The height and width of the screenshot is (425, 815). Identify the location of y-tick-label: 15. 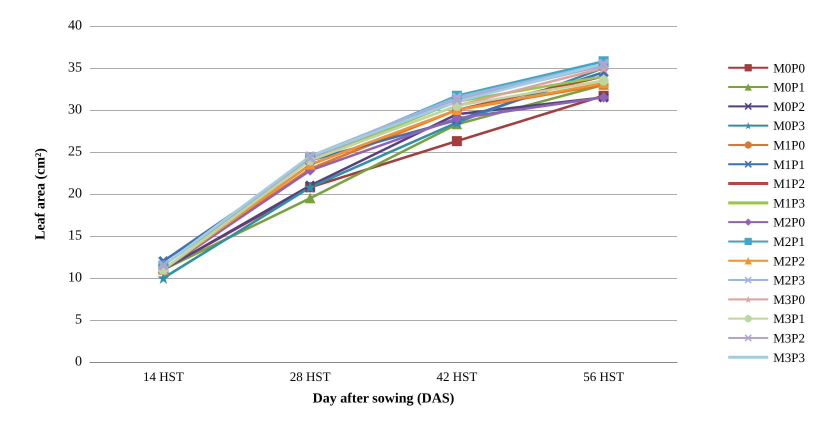
(75, 236).